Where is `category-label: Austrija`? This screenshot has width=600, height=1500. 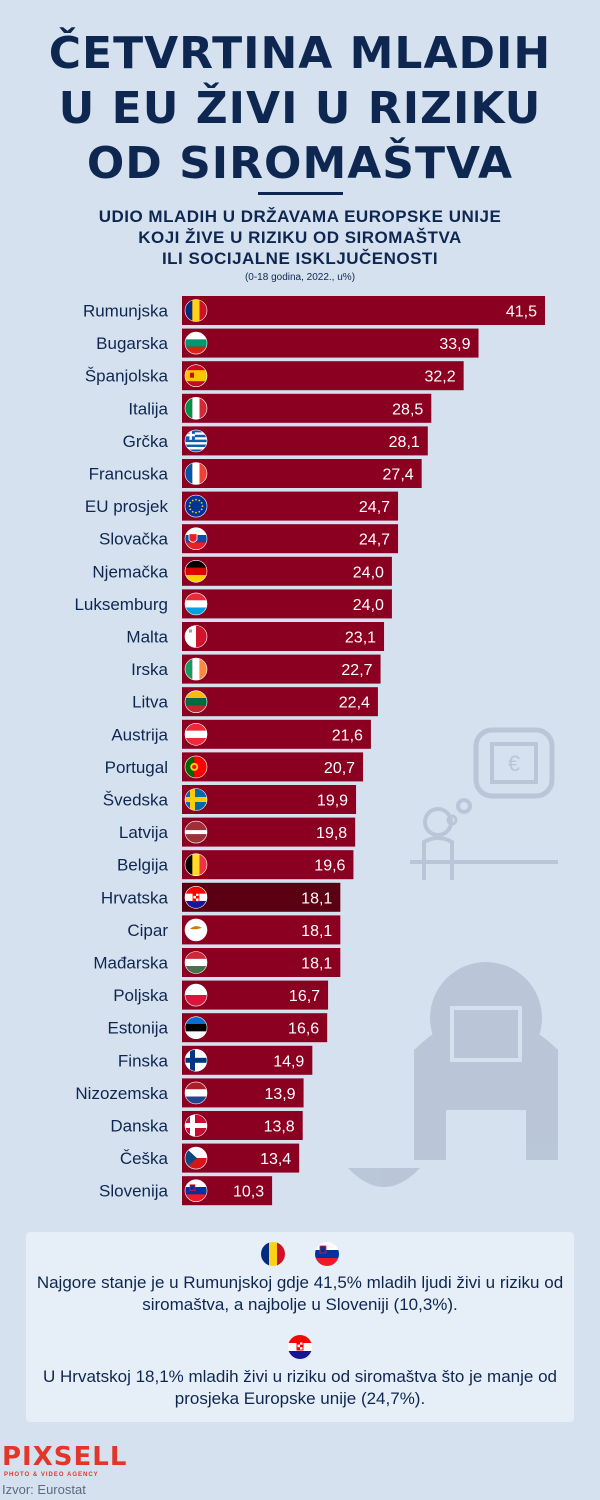
category-label: Austrija is located at coordinates (139, 734).